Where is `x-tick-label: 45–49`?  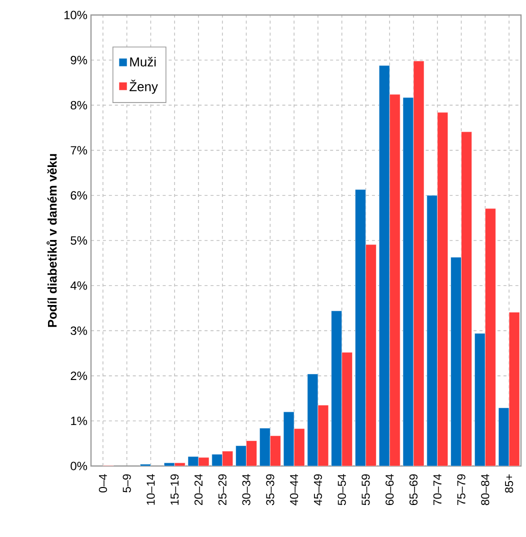
x-tick-label: 45–49 is located at coordinates (318, 490).